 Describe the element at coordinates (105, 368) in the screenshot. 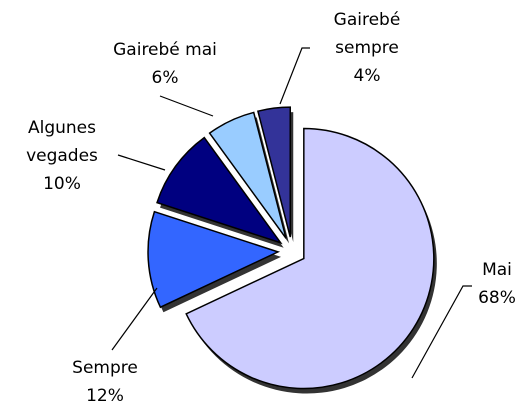

I see `category-label: Sempre` at that location.